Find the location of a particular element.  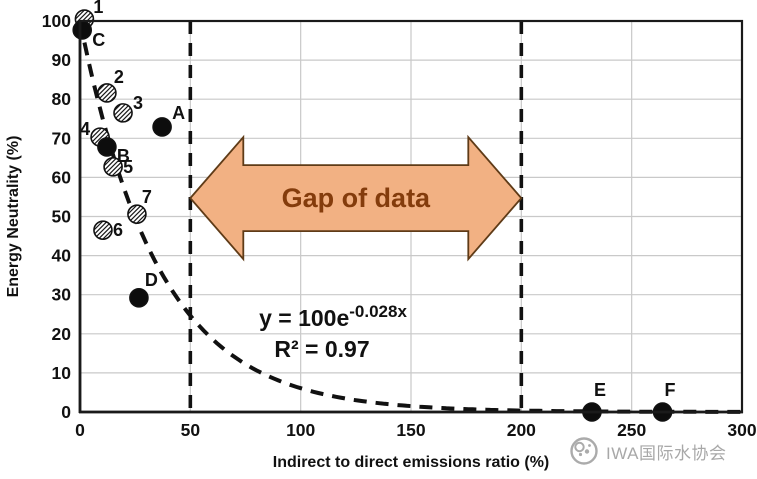

point-B is located at coordinates (107, 147).